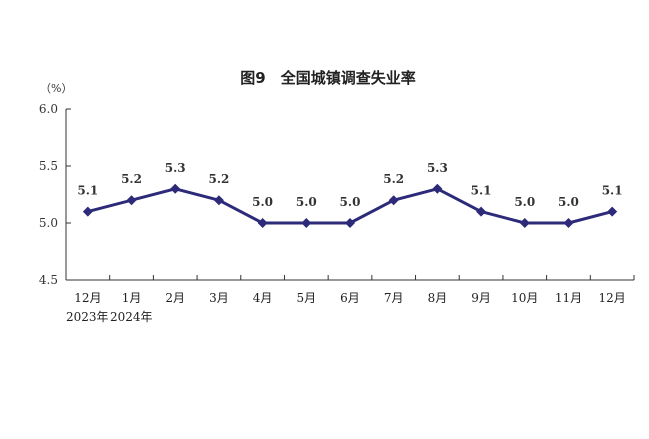 The image size is (649, 439). What do you see at coordinates (394, 298) in the screenshot?
I see `x-tick-label: 7月` at bounding box center [394, 298].